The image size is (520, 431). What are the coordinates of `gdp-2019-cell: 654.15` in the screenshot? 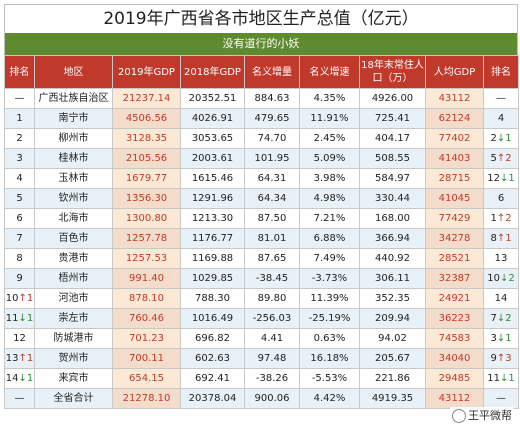 It's located at (146, 378).